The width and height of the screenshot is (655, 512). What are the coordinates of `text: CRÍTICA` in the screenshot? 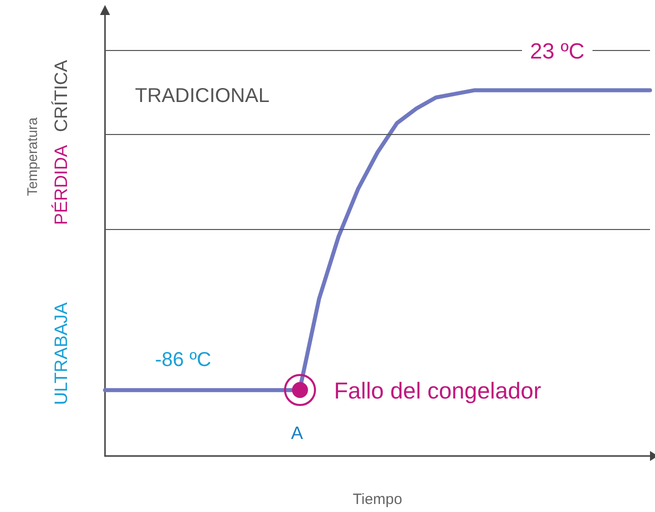 It's located at (61, 96).